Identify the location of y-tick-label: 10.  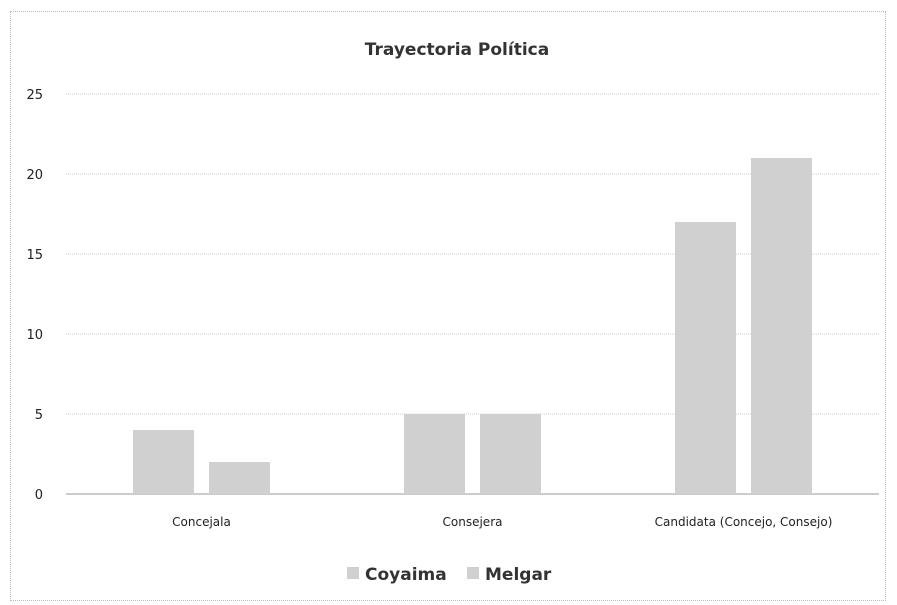
(34, 335).